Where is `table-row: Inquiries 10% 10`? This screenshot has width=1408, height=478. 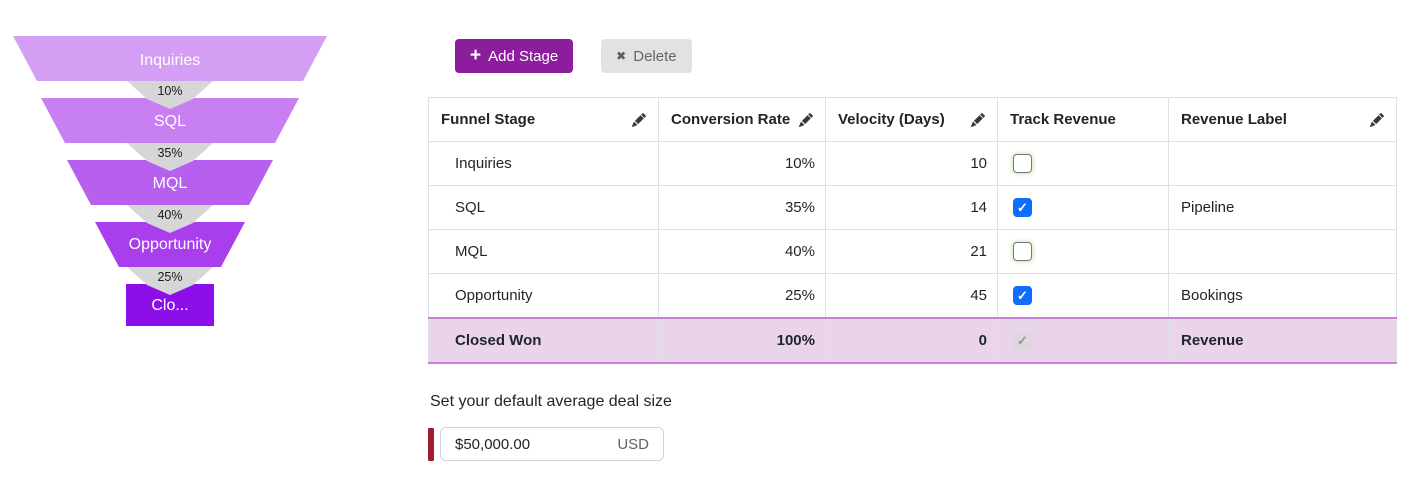
table-row: Inquiries 10% 10 is located at coordinates (912, 163).